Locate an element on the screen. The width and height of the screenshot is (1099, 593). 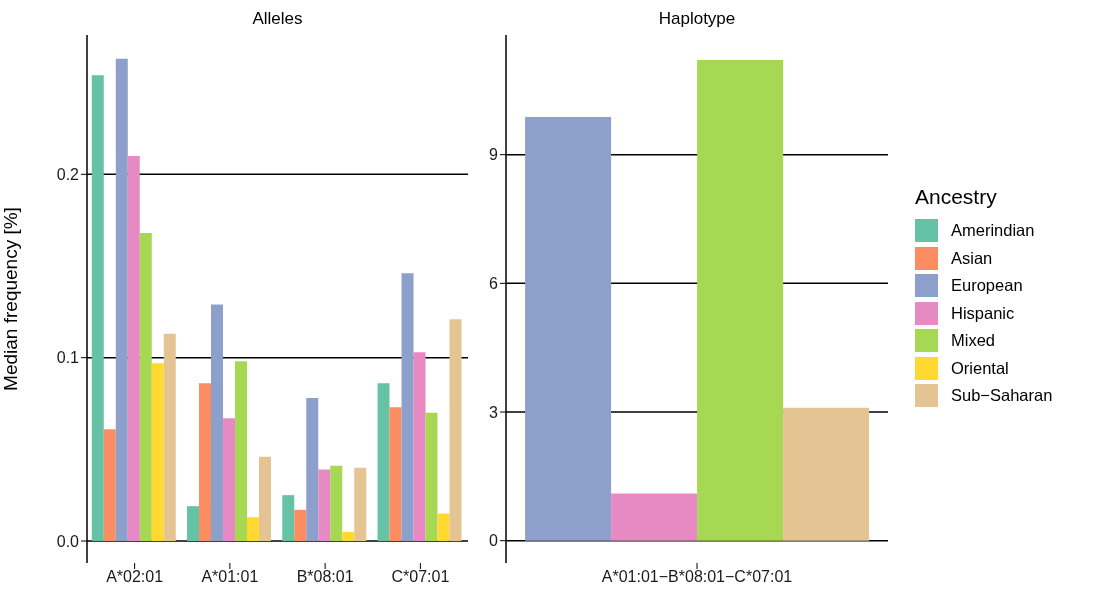
legend-label: Asian is located at coordinates (972, 258).